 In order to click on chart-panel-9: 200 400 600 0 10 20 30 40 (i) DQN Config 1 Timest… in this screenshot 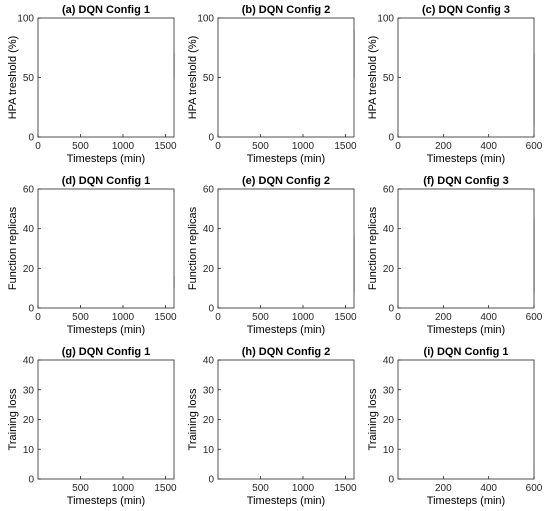, I will do `click(455, 426)`.